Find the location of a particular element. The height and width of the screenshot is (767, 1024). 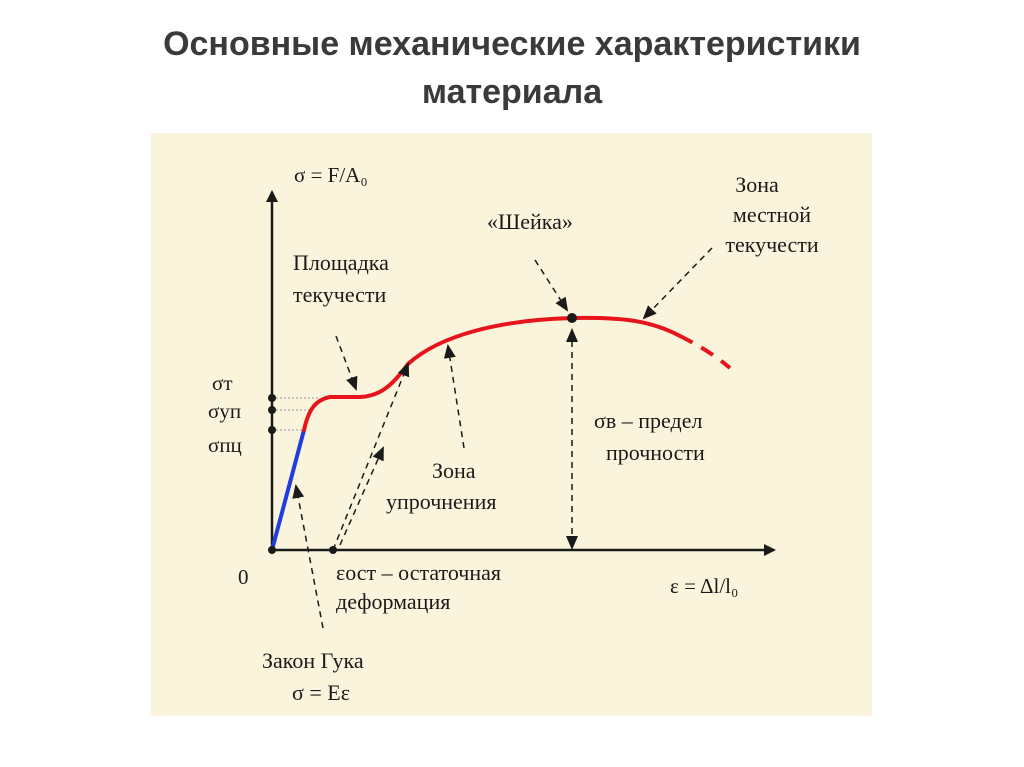

stress-strain-curve is located at coordinates (492, 373).